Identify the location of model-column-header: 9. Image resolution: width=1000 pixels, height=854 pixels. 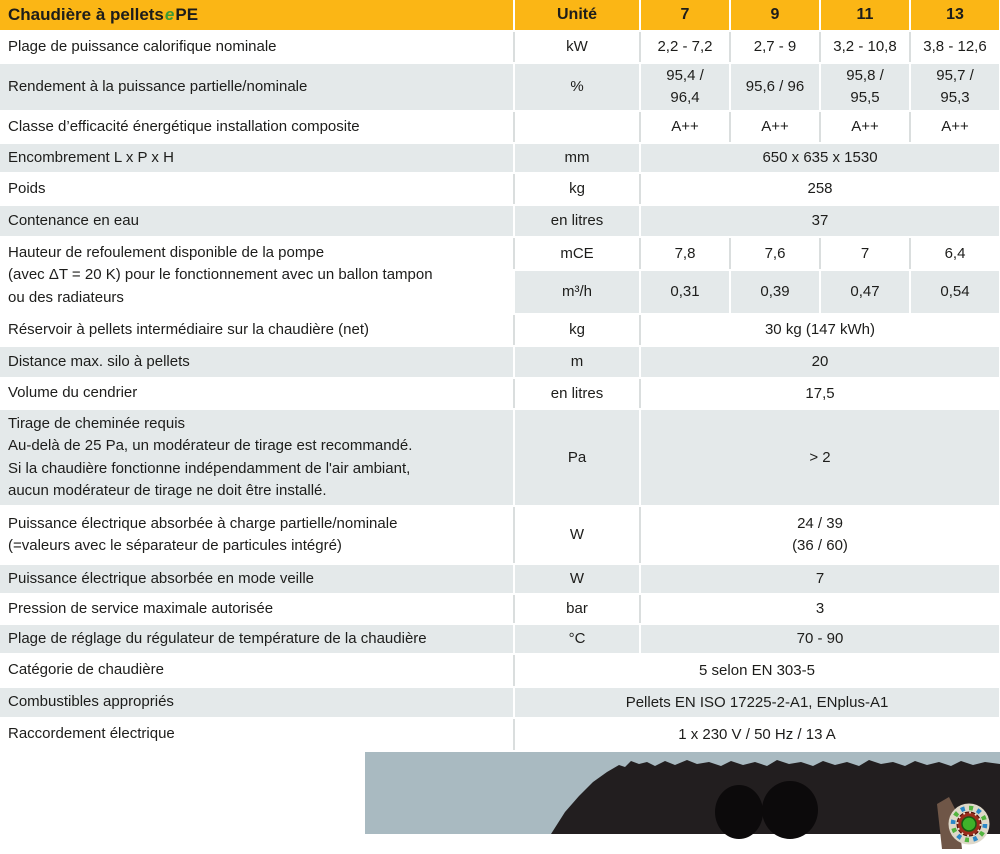
(775, 15).